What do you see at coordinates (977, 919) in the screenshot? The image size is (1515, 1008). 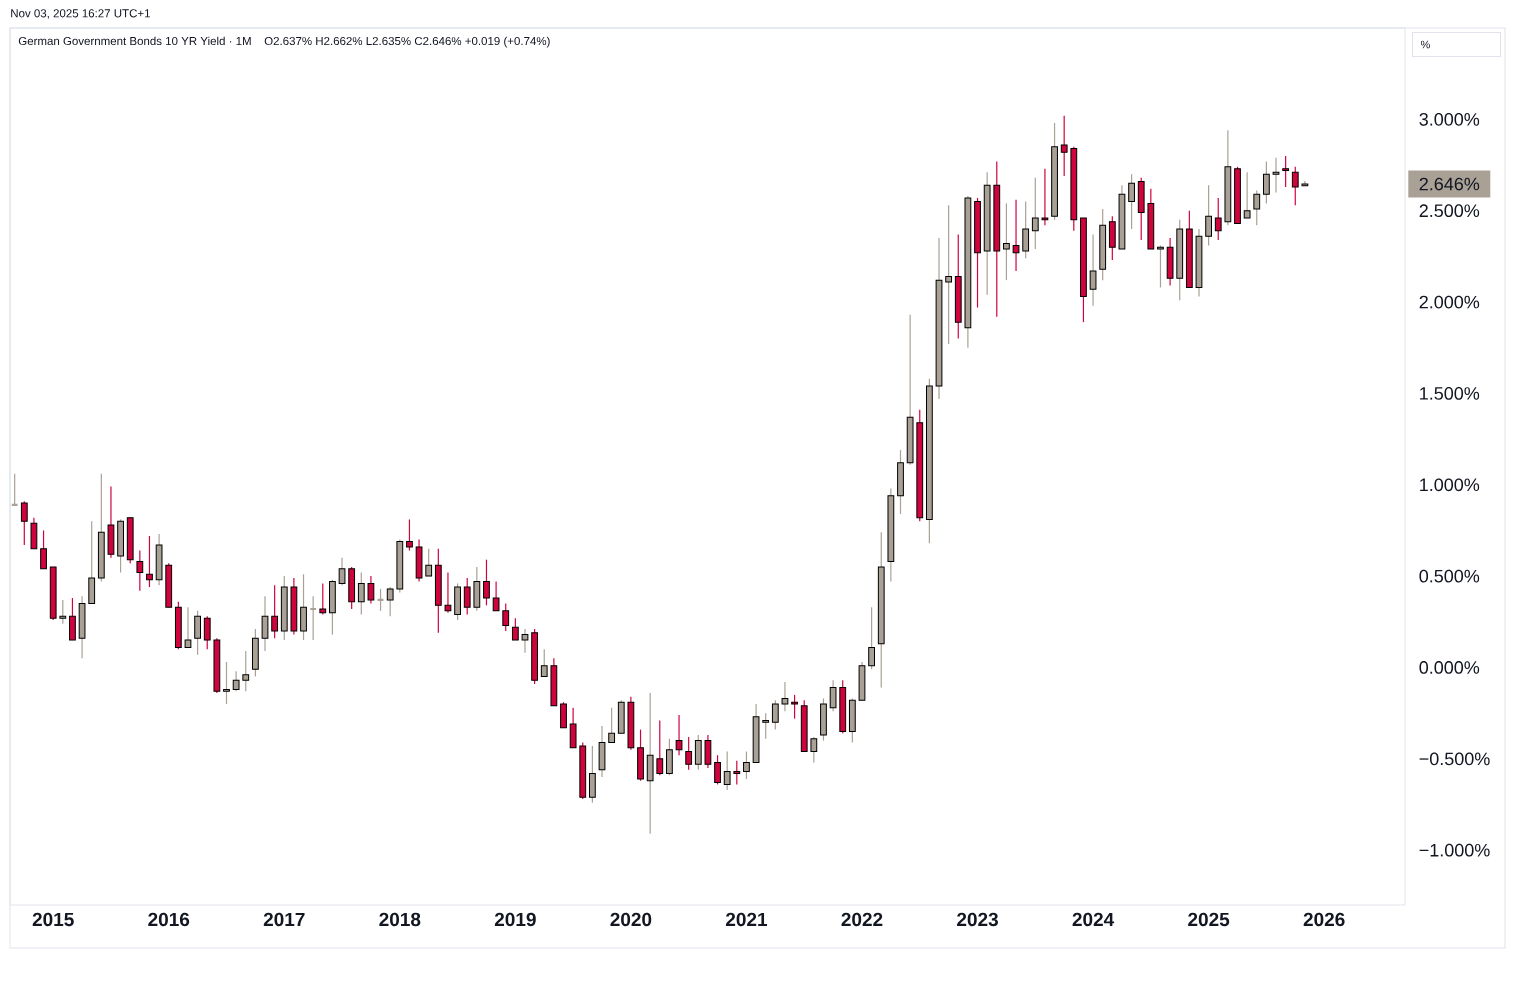 I see `x-tick-label: 2023` at bounding box center [977, 919].